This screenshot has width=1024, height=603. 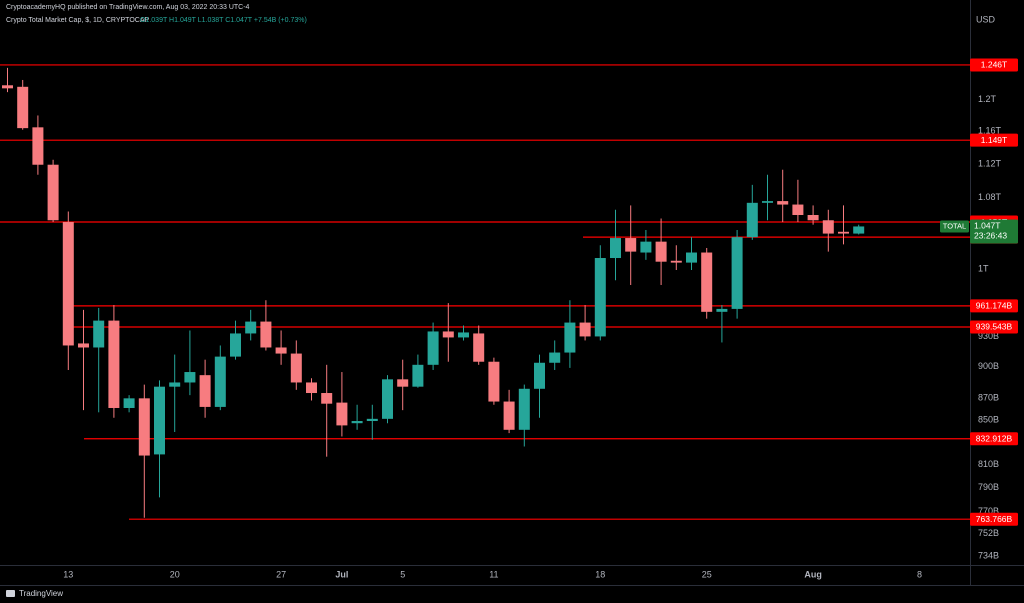 I want to click on level-label: 832.912B, so click(x=994, y=439).